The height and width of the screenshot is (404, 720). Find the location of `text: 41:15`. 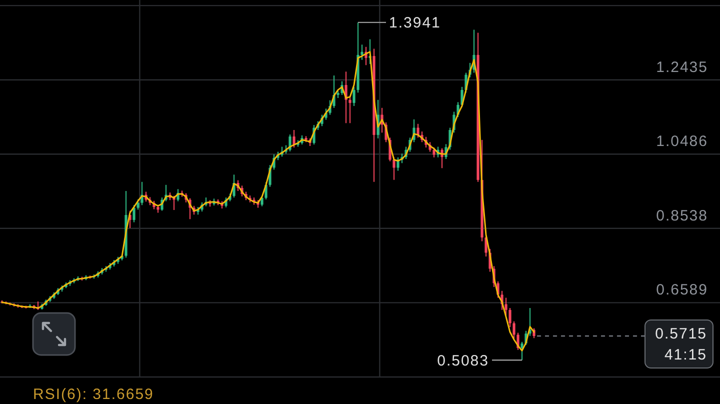

text: 41:15 is located at coordinates (685, 355).